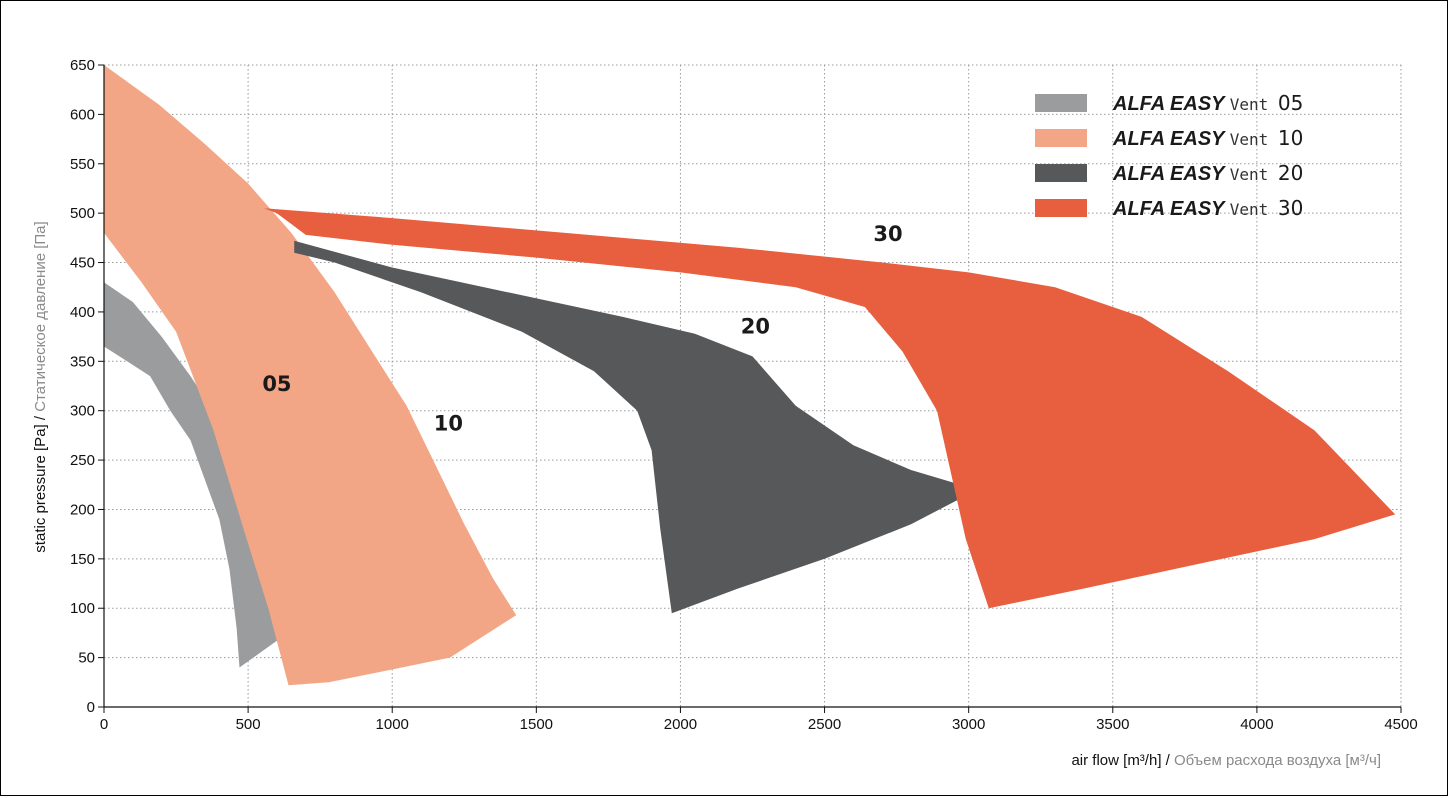  What do you see at coordinates (82, 312) in the screenshot?
I see `y-tick-label: 400` at bounding box center [82, 312].